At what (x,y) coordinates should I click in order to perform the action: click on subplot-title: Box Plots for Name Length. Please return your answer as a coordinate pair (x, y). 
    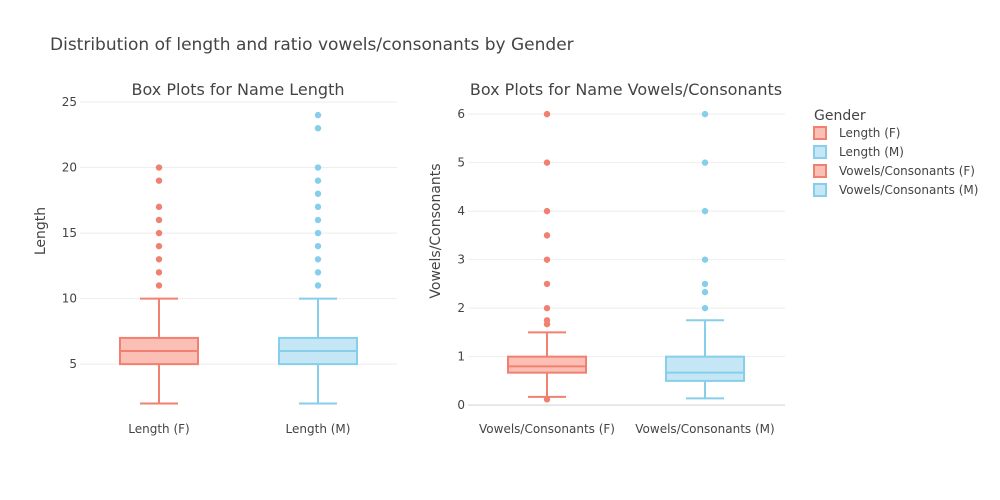
    Looking at the image, I should click on (238, 89).